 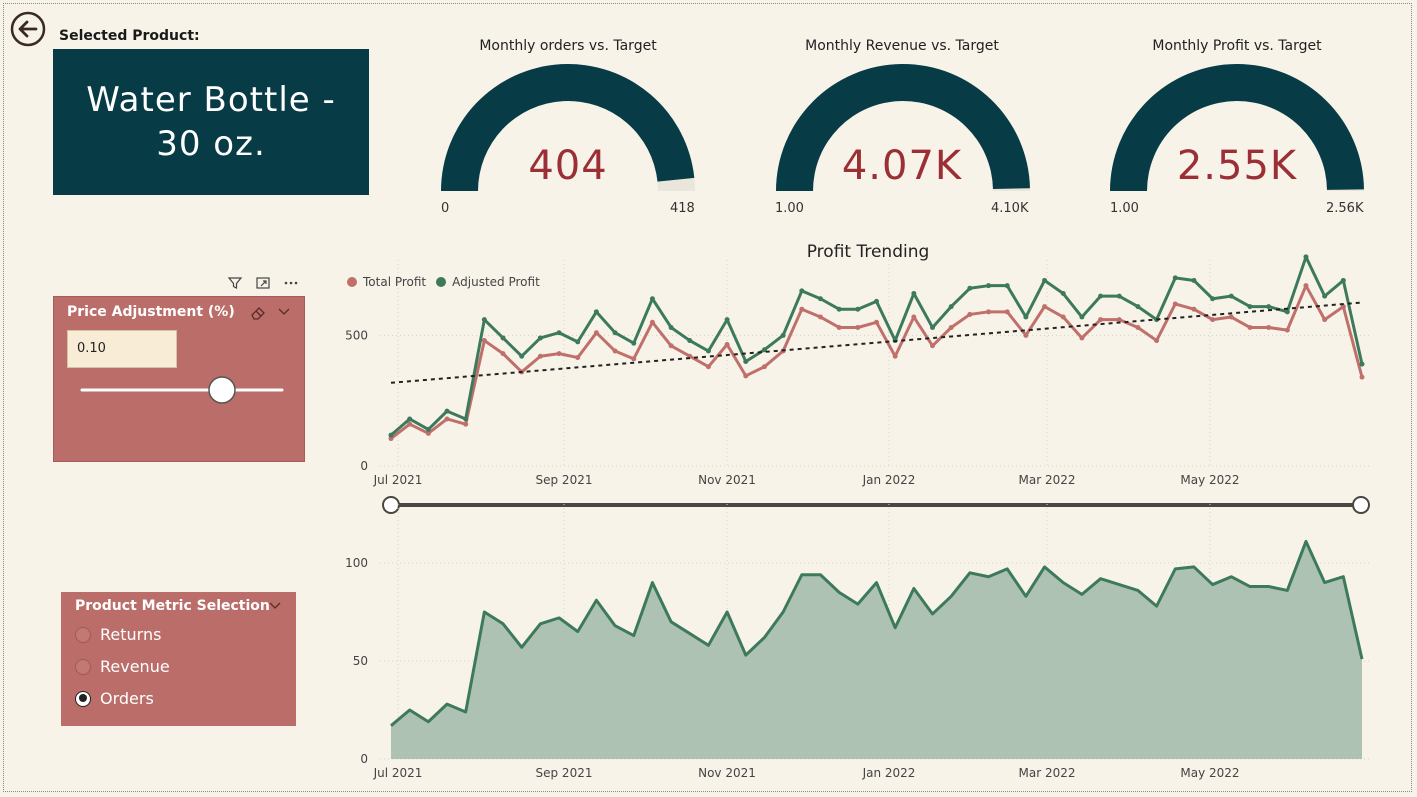 I want to click on metric-option-orders: Orders, so click(x=114, y=698).